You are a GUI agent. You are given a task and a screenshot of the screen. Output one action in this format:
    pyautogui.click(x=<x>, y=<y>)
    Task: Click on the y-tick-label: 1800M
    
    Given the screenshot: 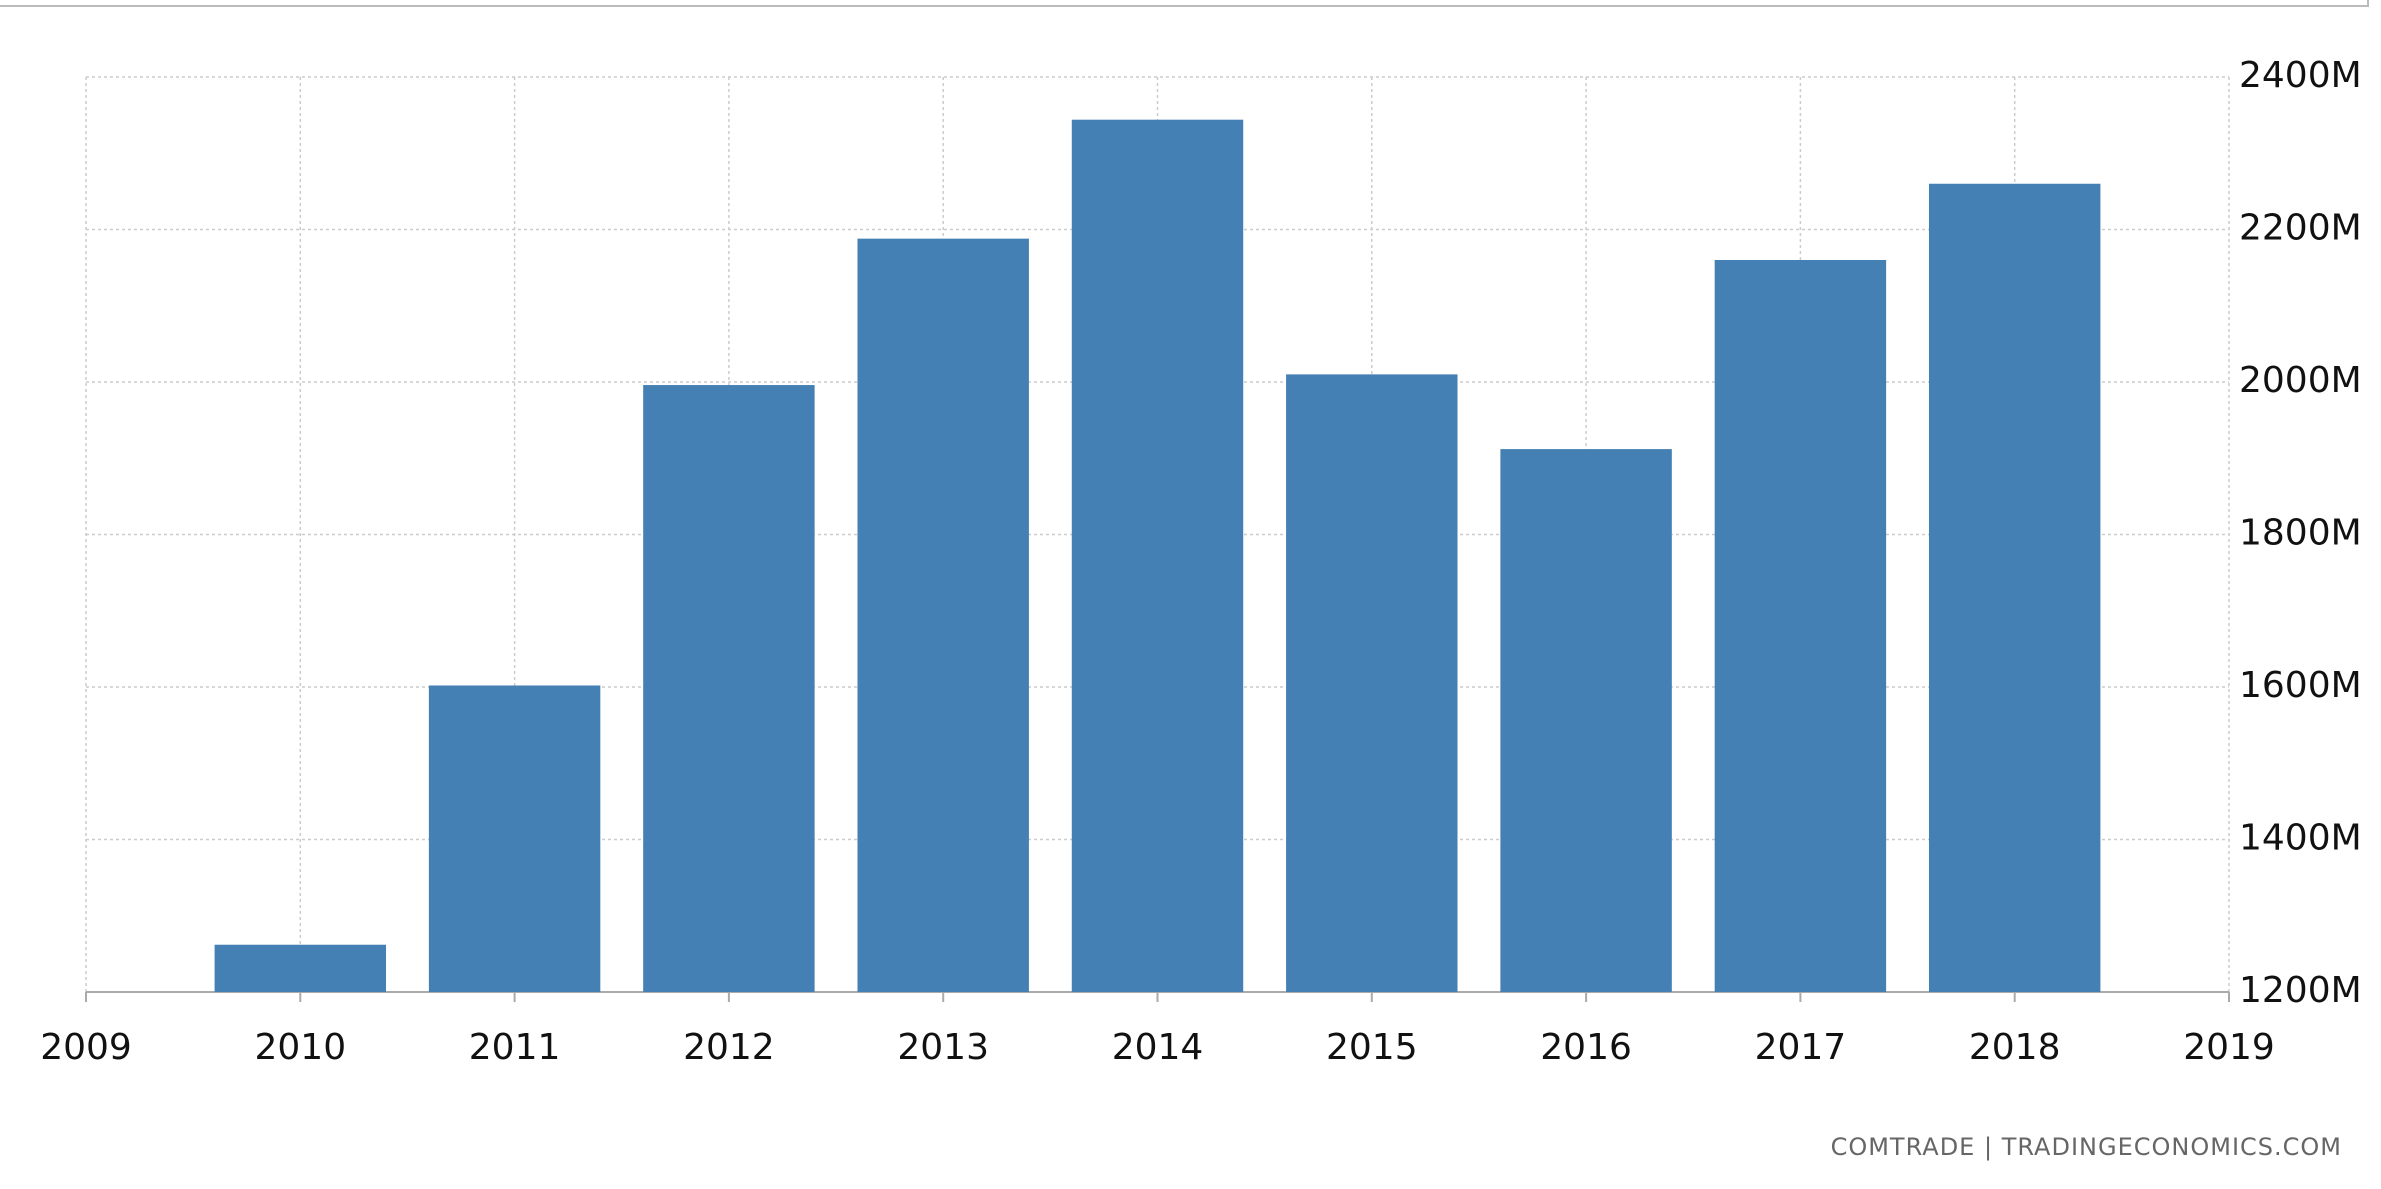 What is the action you would take?
    pyautogui.click(x=2300, y=533)
    